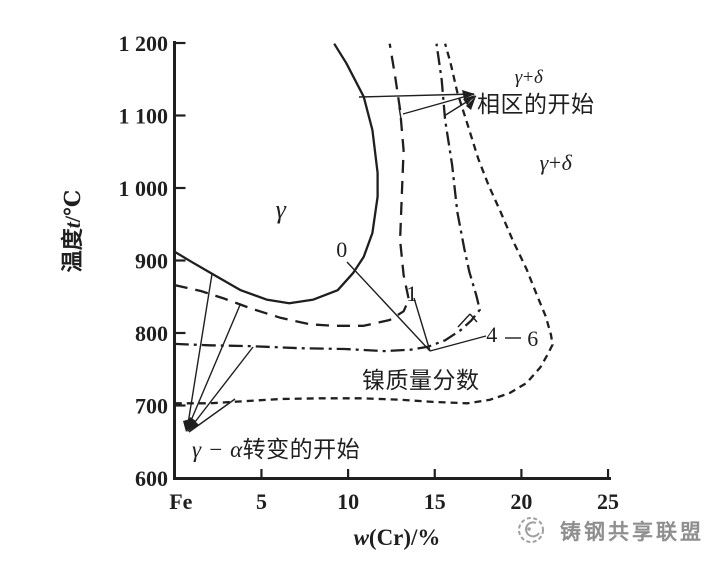  I want to click on y-tick-label: 1 000, so click(144, 188).